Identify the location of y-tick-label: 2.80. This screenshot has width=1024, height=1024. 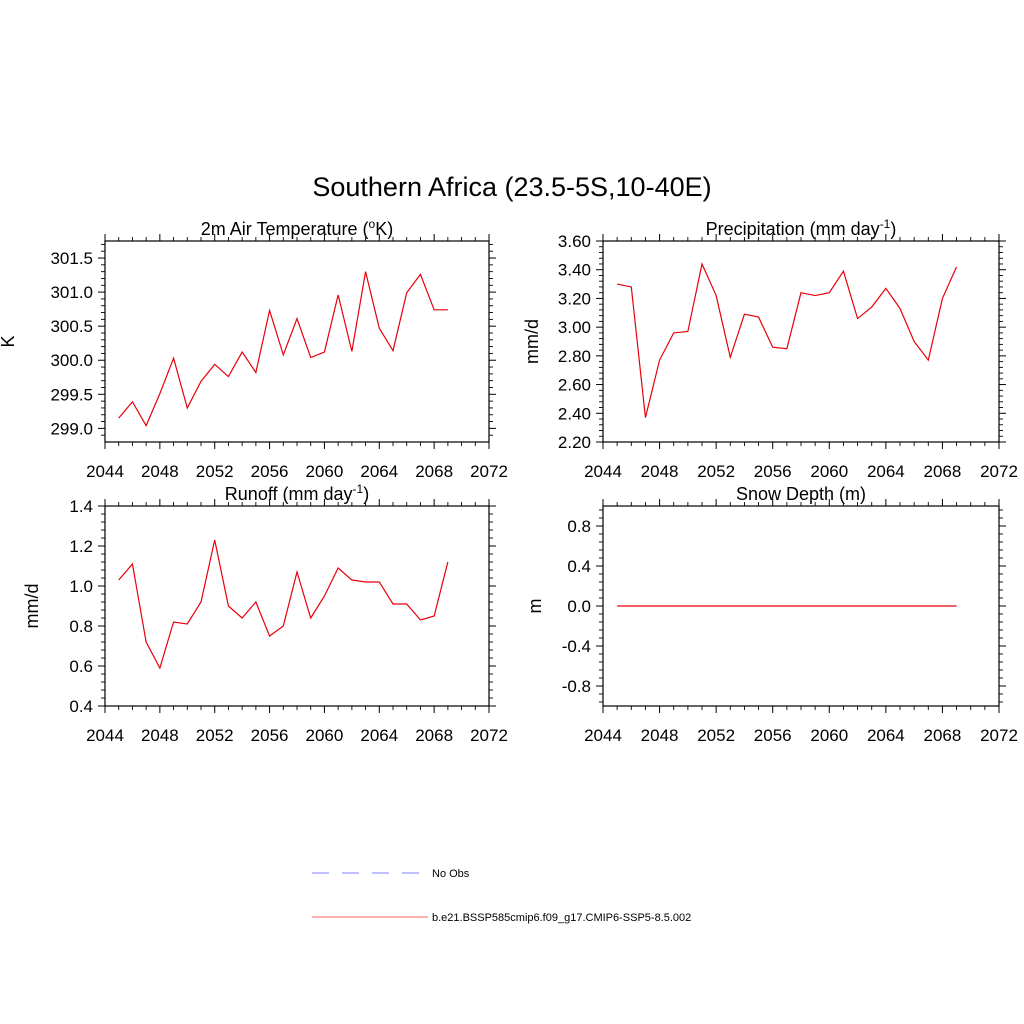
(574, 356).